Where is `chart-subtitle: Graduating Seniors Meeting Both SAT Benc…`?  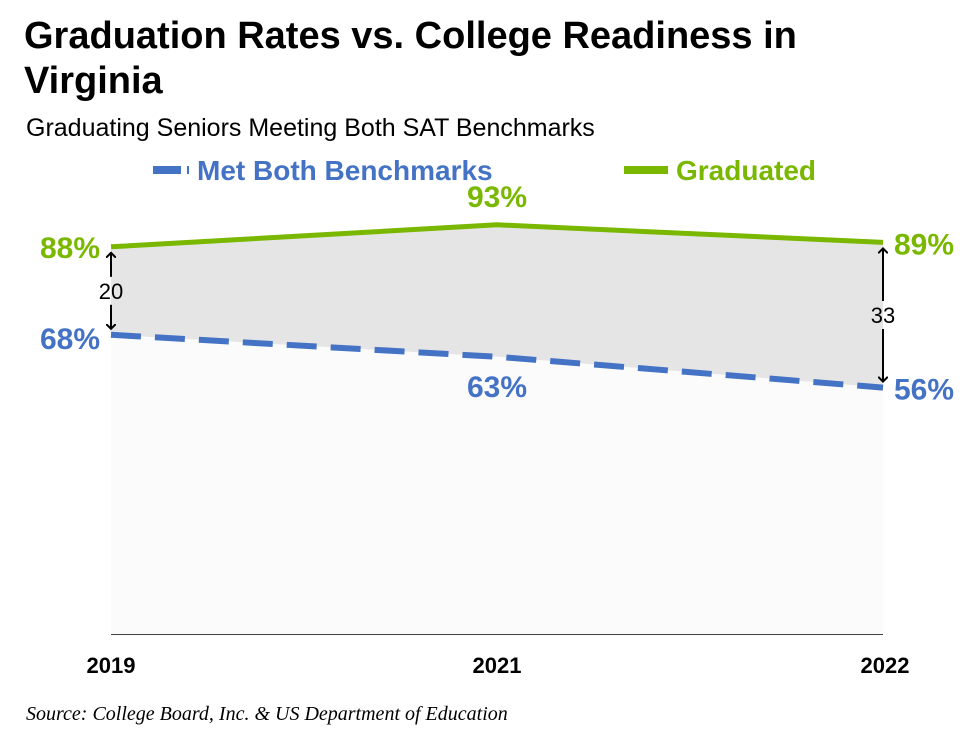
chart-subtitle: Graduating Seniors Meeting Both SAT Benc… is located at coordinates (310, 128).